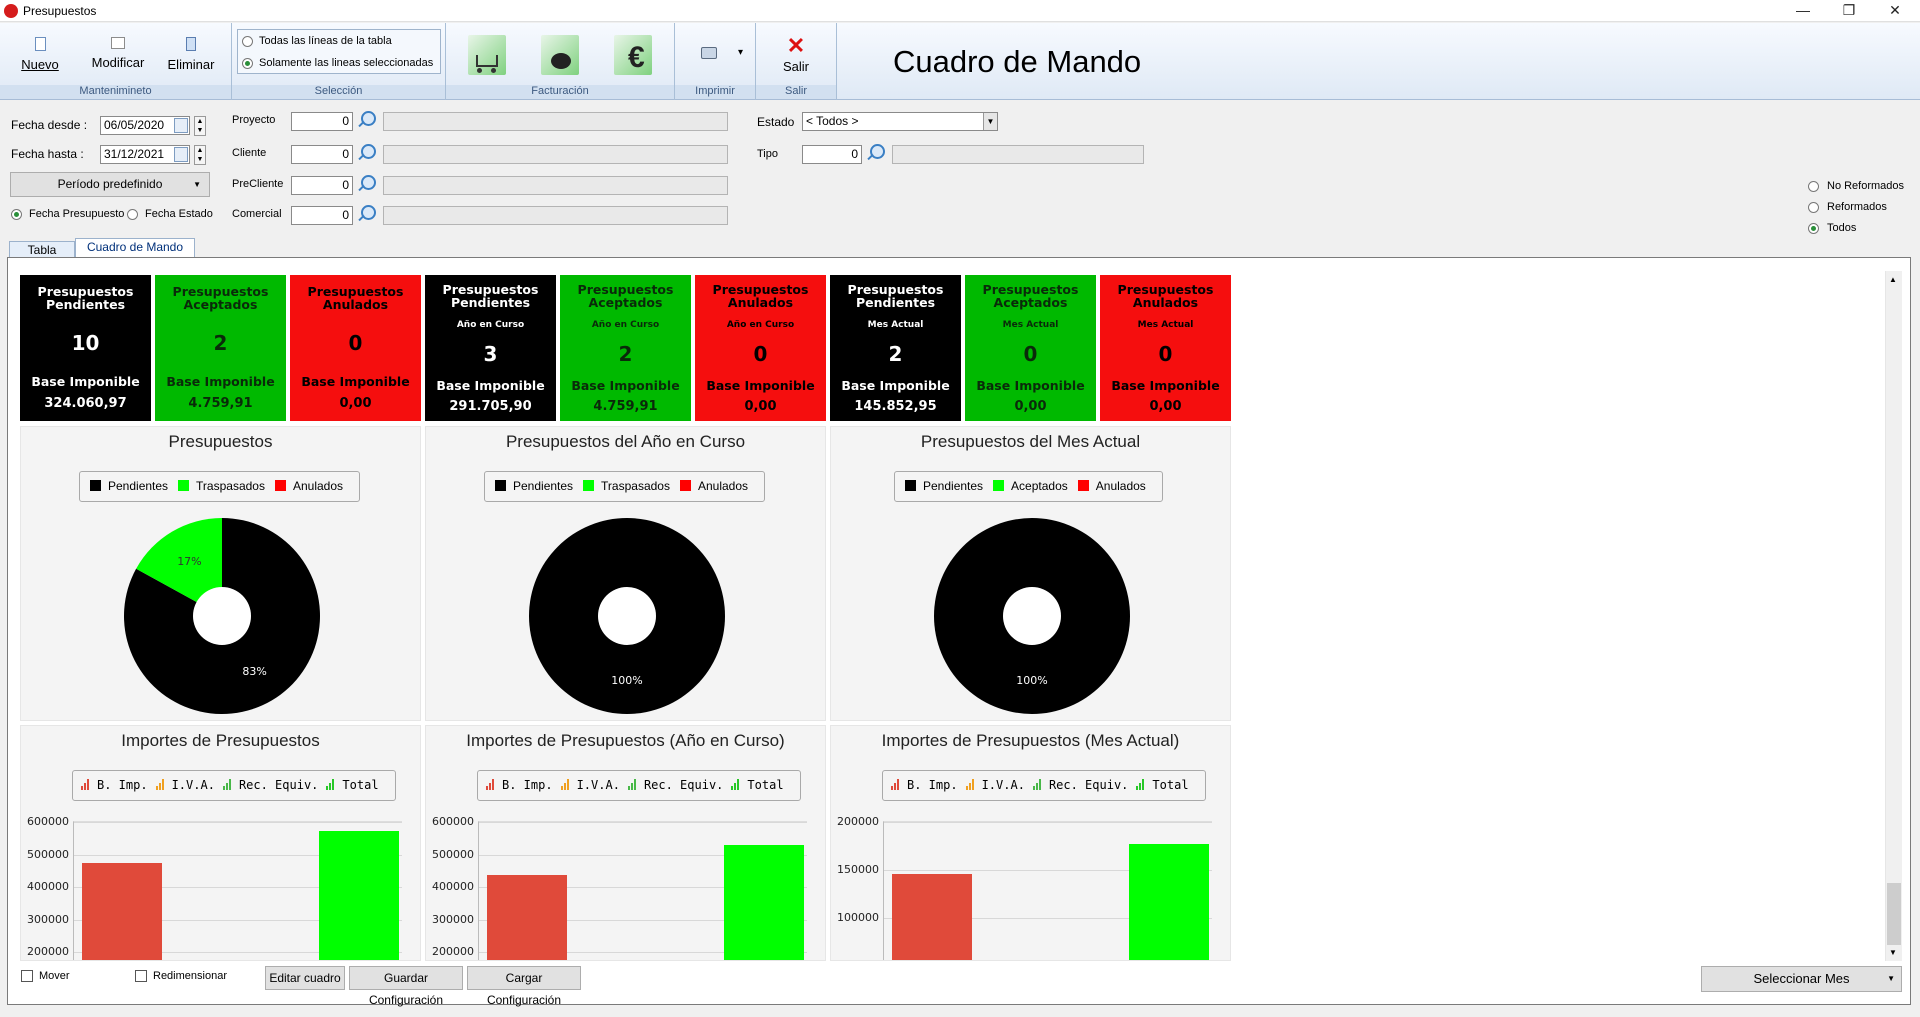 This screenshot has width=1920, height=1017. What do you see at coordinates (895, 406) in the screenshot?
I see `card-amount: 145.852,95` at bounding box center [895, 406].